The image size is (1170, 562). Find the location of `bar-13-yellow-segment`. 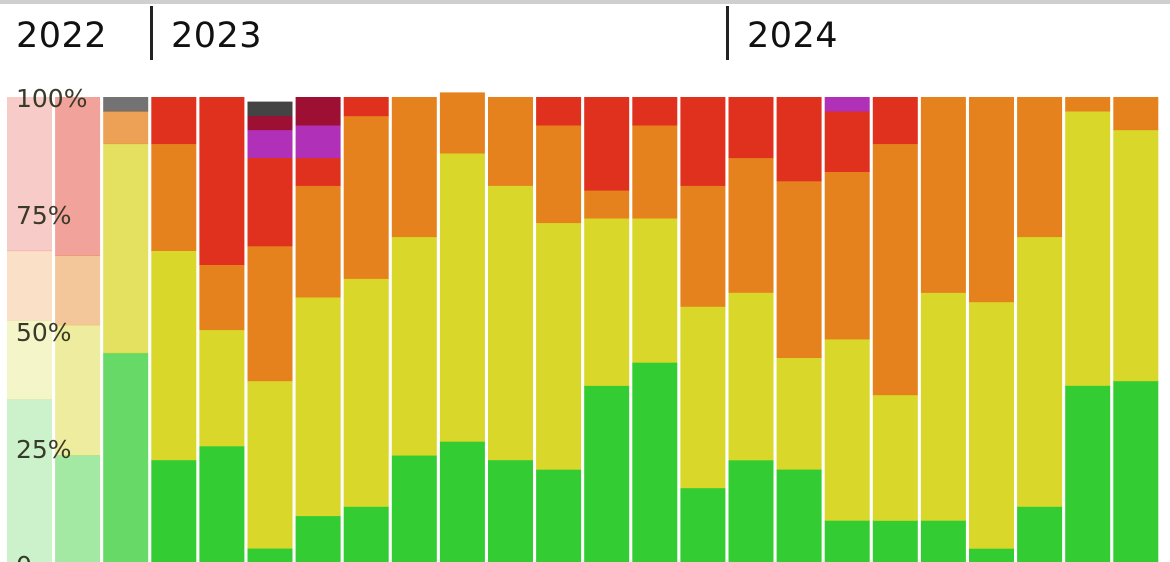

bar-13-yellow-segment is located at coordinates (607, 301).